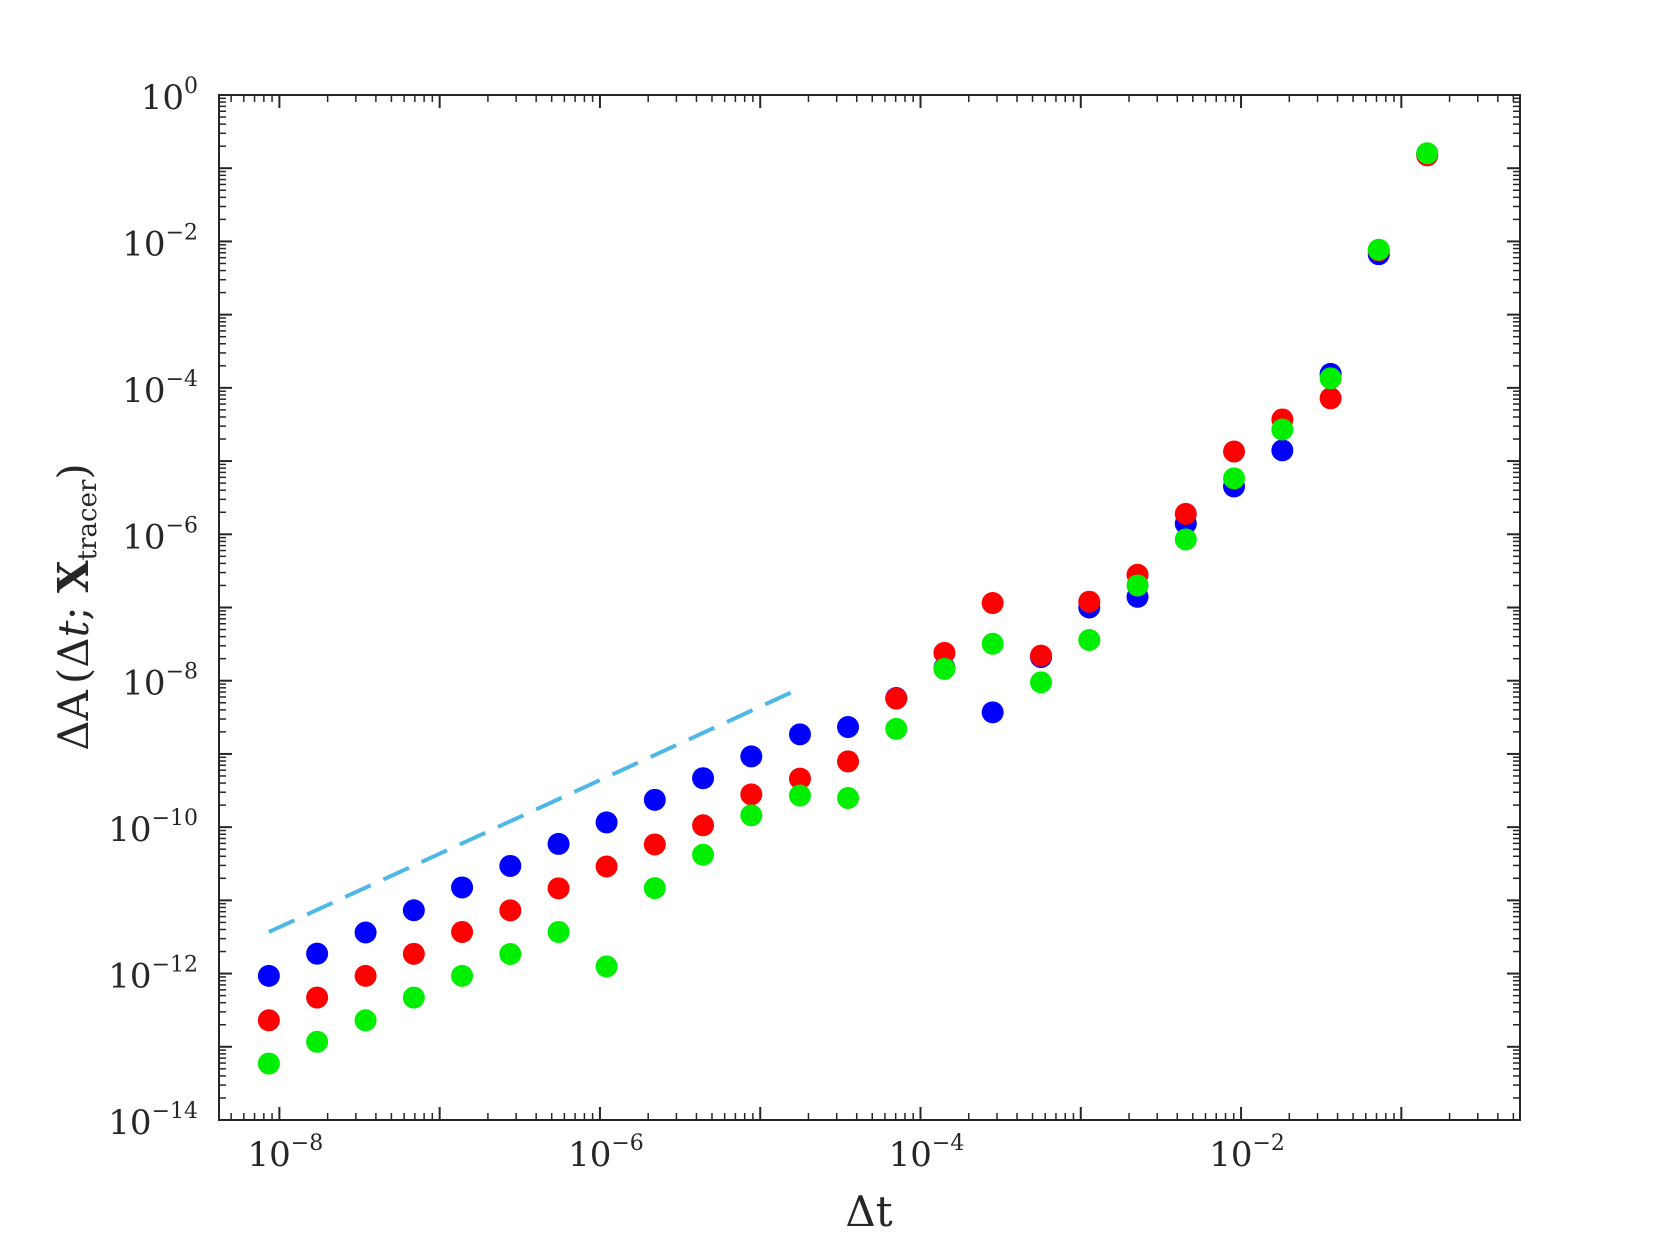  What do you see at coordinates (606, 1153) in the screenshot?
I see `x-tick-label: 10⁻⁶` at bounding box center [606, 1153].